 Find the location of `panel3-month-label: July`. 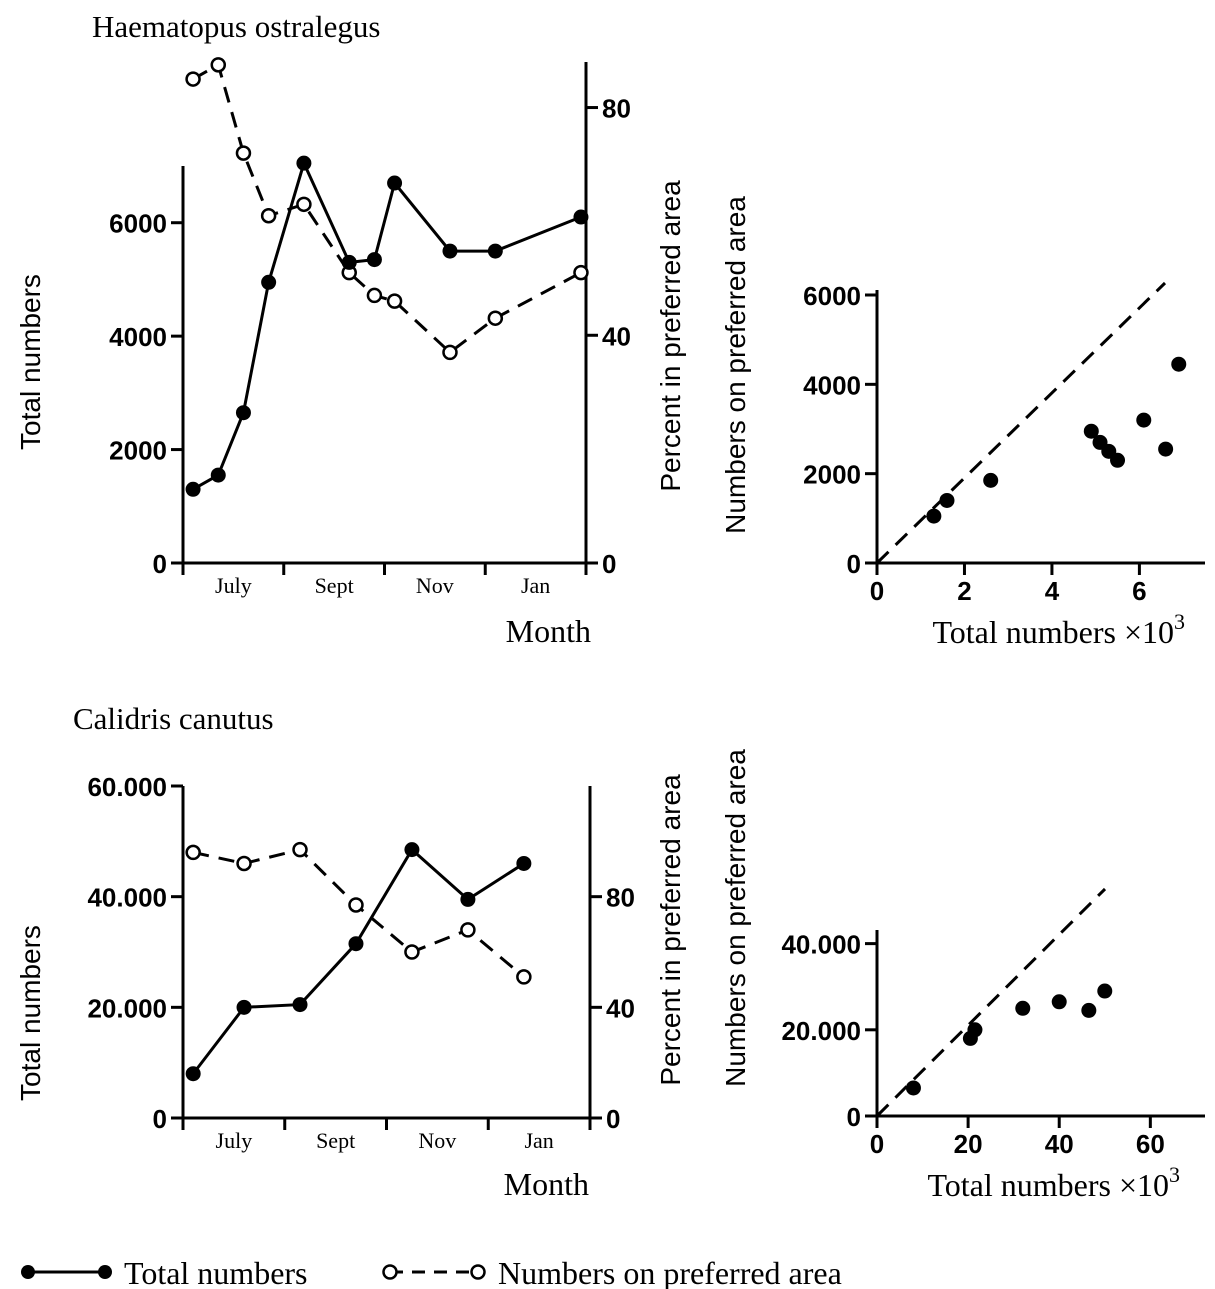

panel3-month-label: July is located at coordinates (234, 1140).